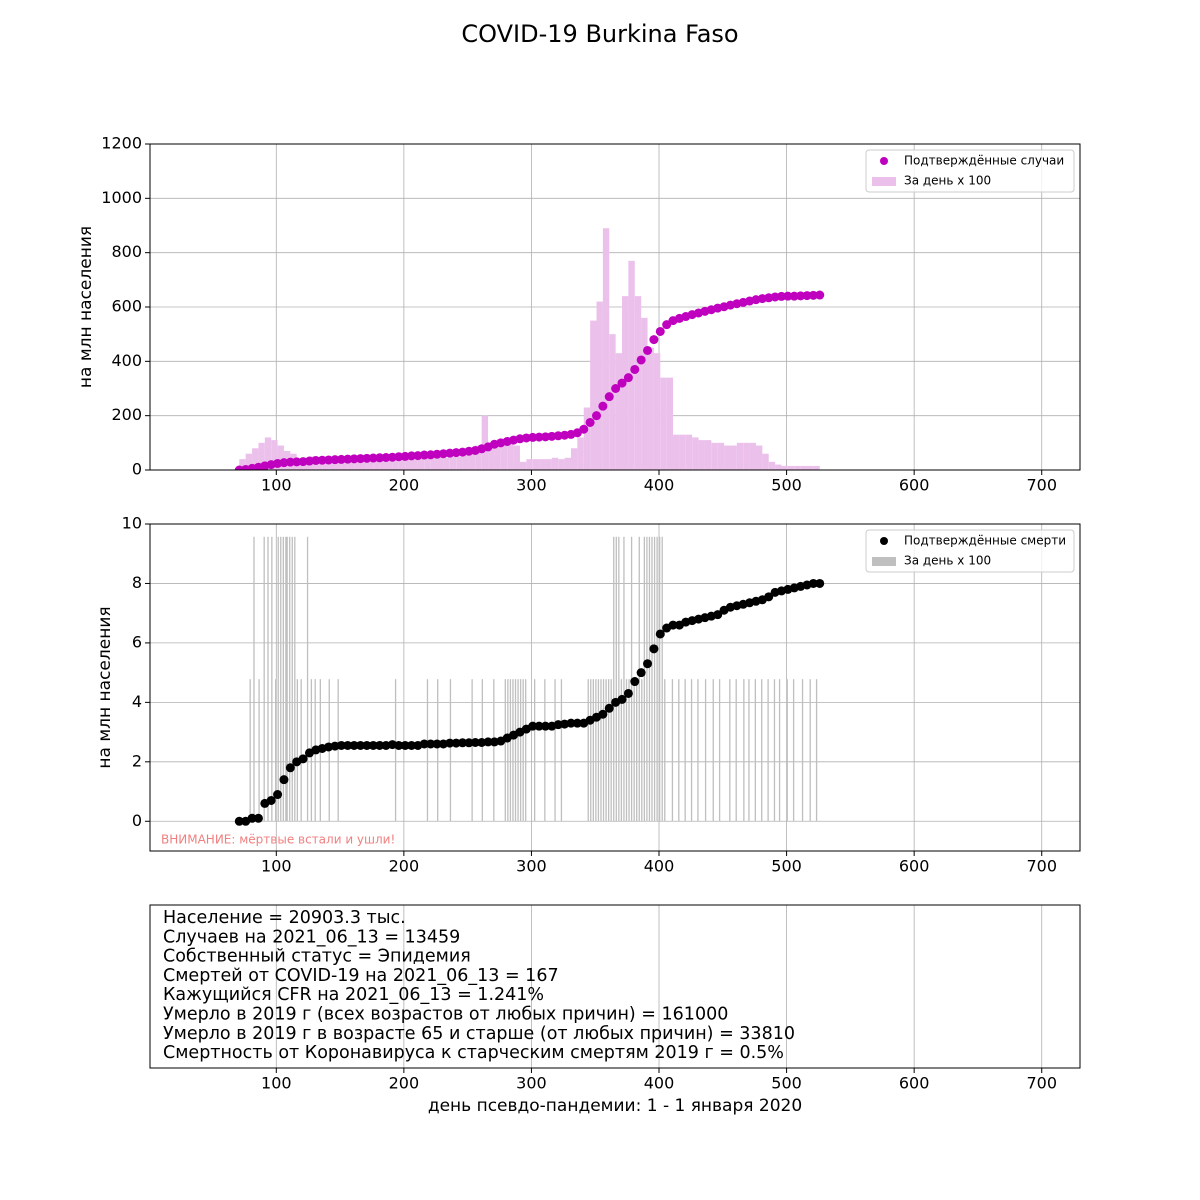 This screenshot has width=1200, height=1200. I want to click on legend-label: За день x 100, so click(947, 561).